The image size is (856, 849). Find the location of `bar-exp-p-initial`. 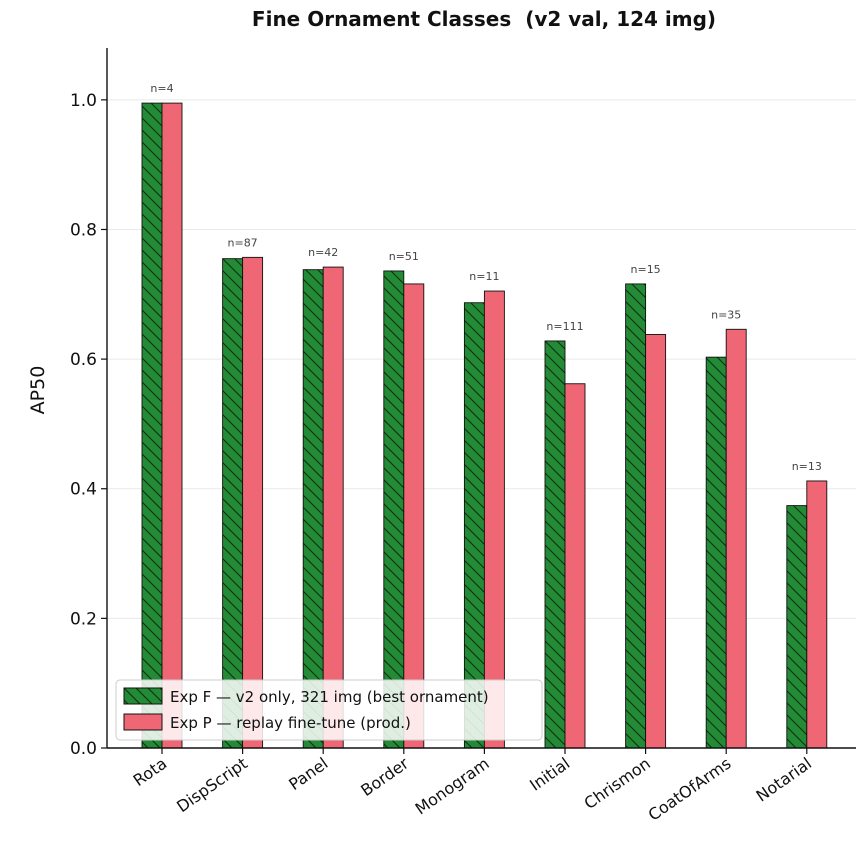

bar-exp-p-initial is located at coordinates (575, 566).